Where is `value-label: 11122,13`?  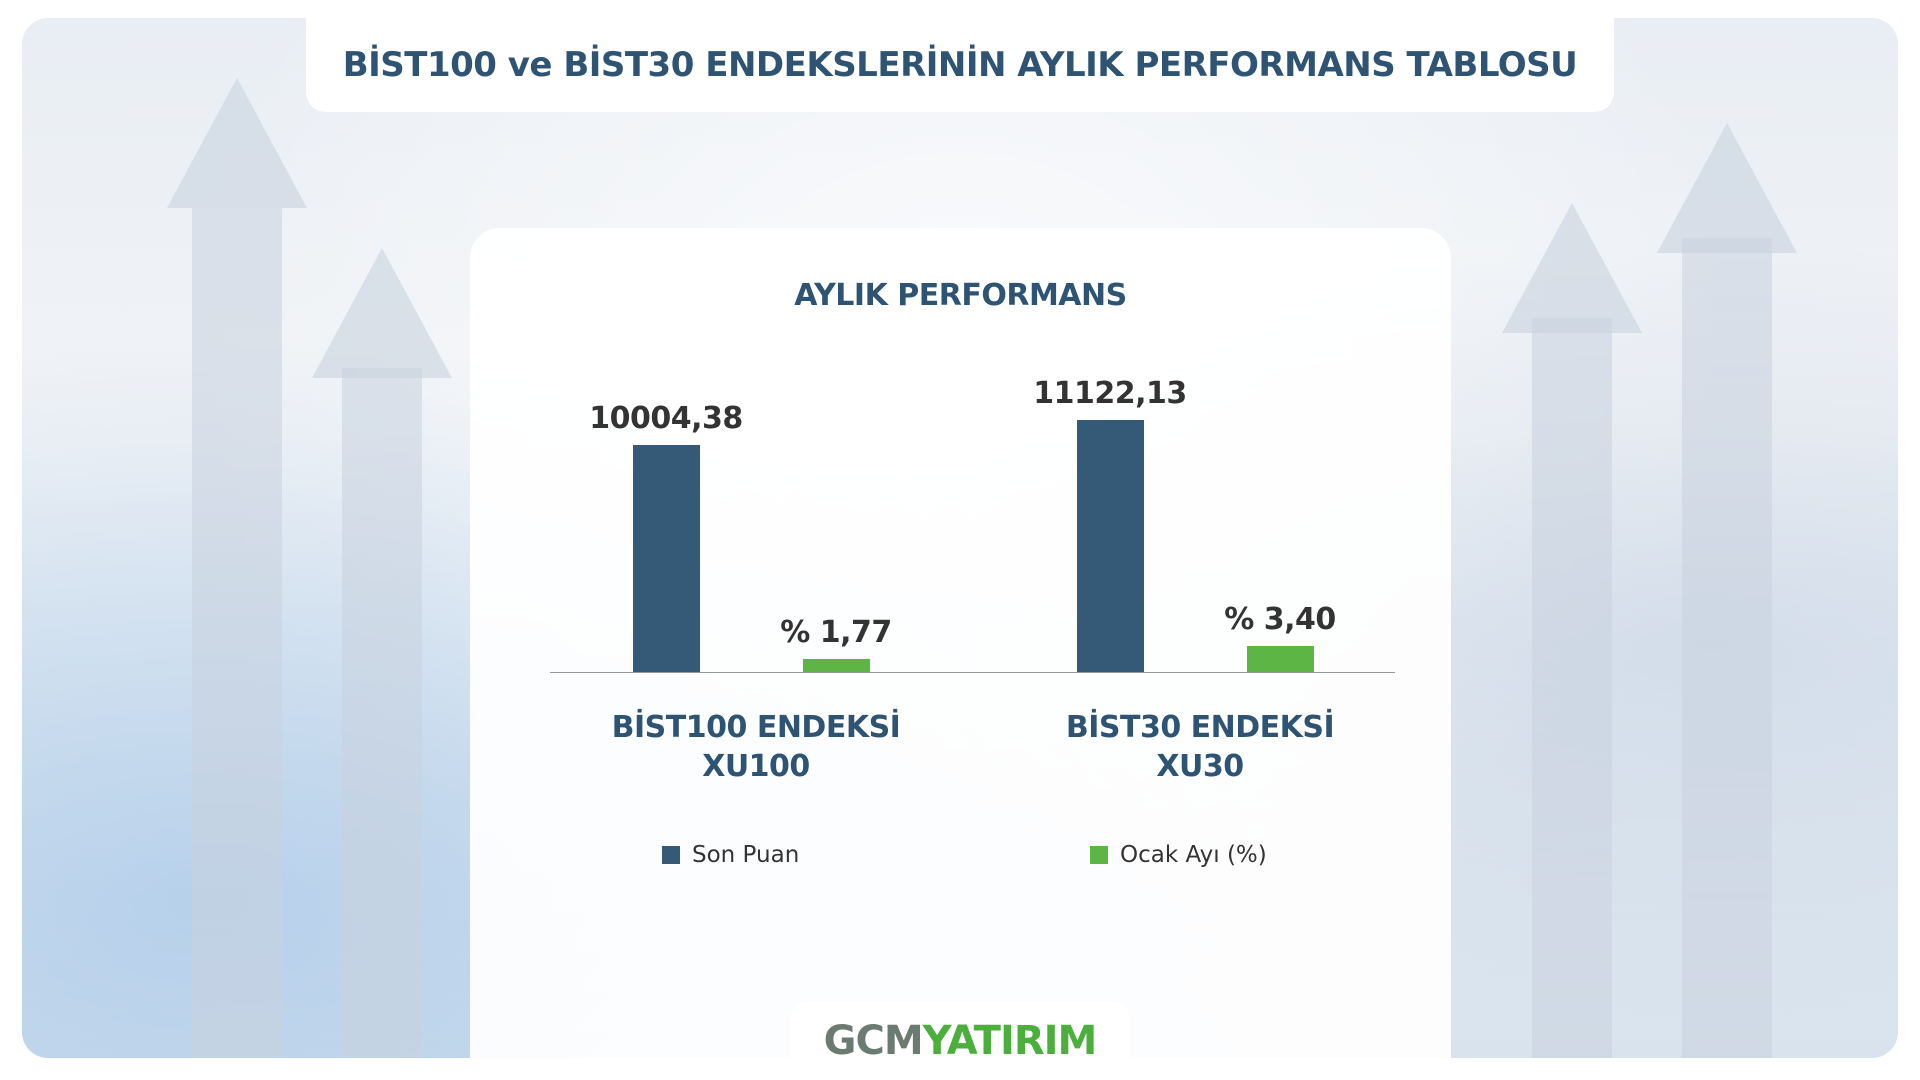
value-label: 11122,13 is located at coordinates (1110, 393).